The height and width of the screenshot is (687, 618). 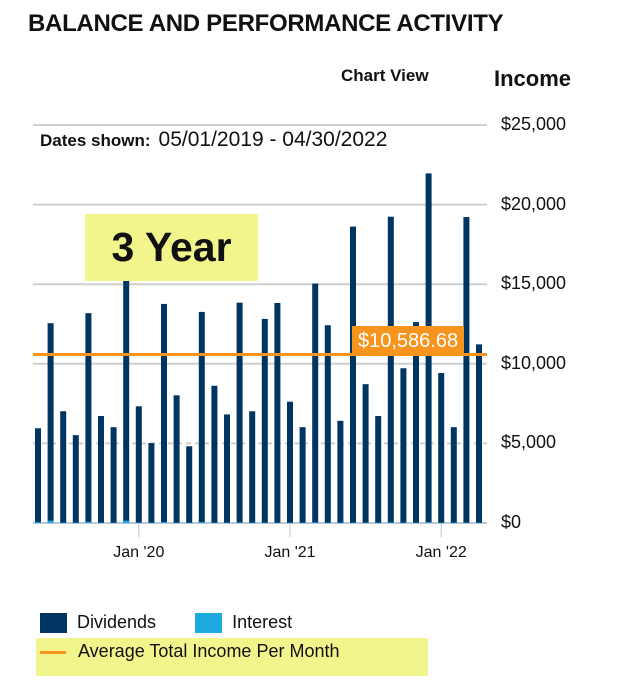 I want to click on legend-interest: Interest, so click(x=262, y=622).